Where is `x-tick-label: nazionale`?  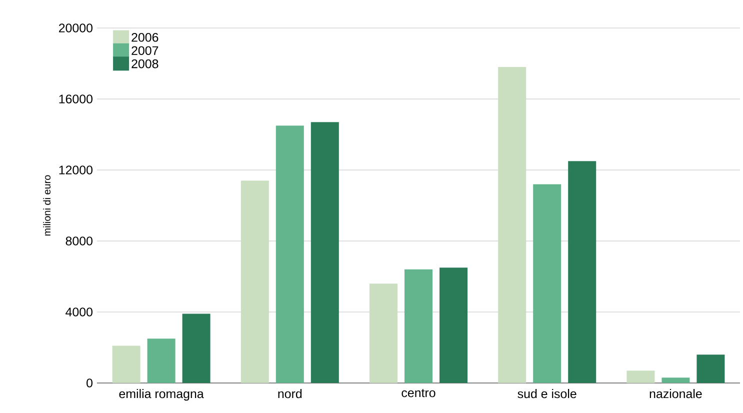 x-tick-label: nazionale is located at coordinates (676, 393).